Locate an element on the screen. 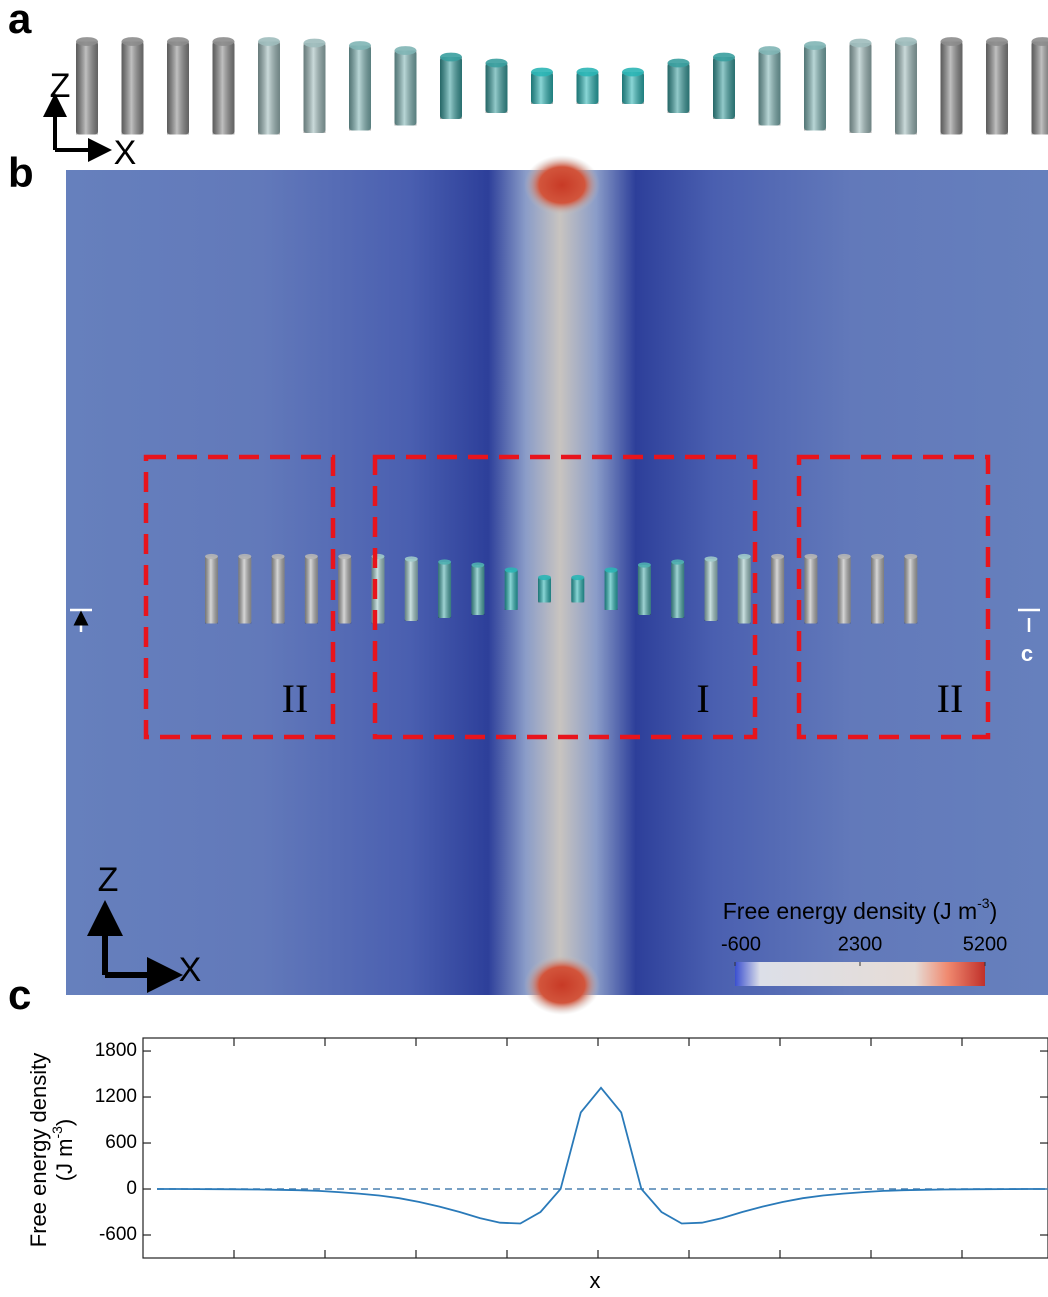  colorbar-tick-label: 5200 is located at coordinates (985, 944).